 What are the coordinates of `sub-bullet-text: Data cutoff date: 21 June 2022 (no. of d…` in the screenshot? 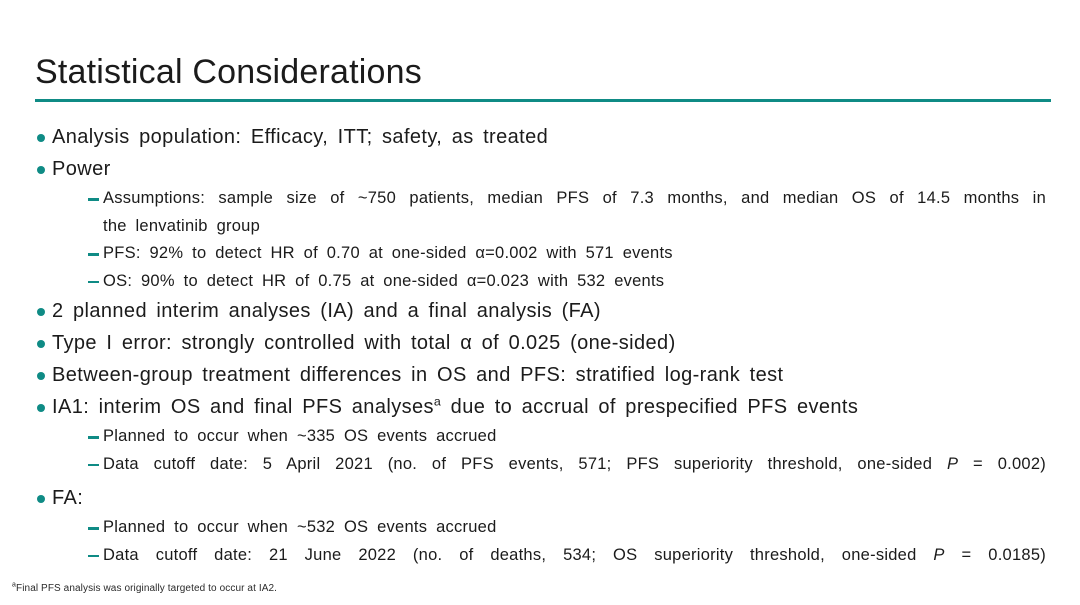 It's located at (574, 556).